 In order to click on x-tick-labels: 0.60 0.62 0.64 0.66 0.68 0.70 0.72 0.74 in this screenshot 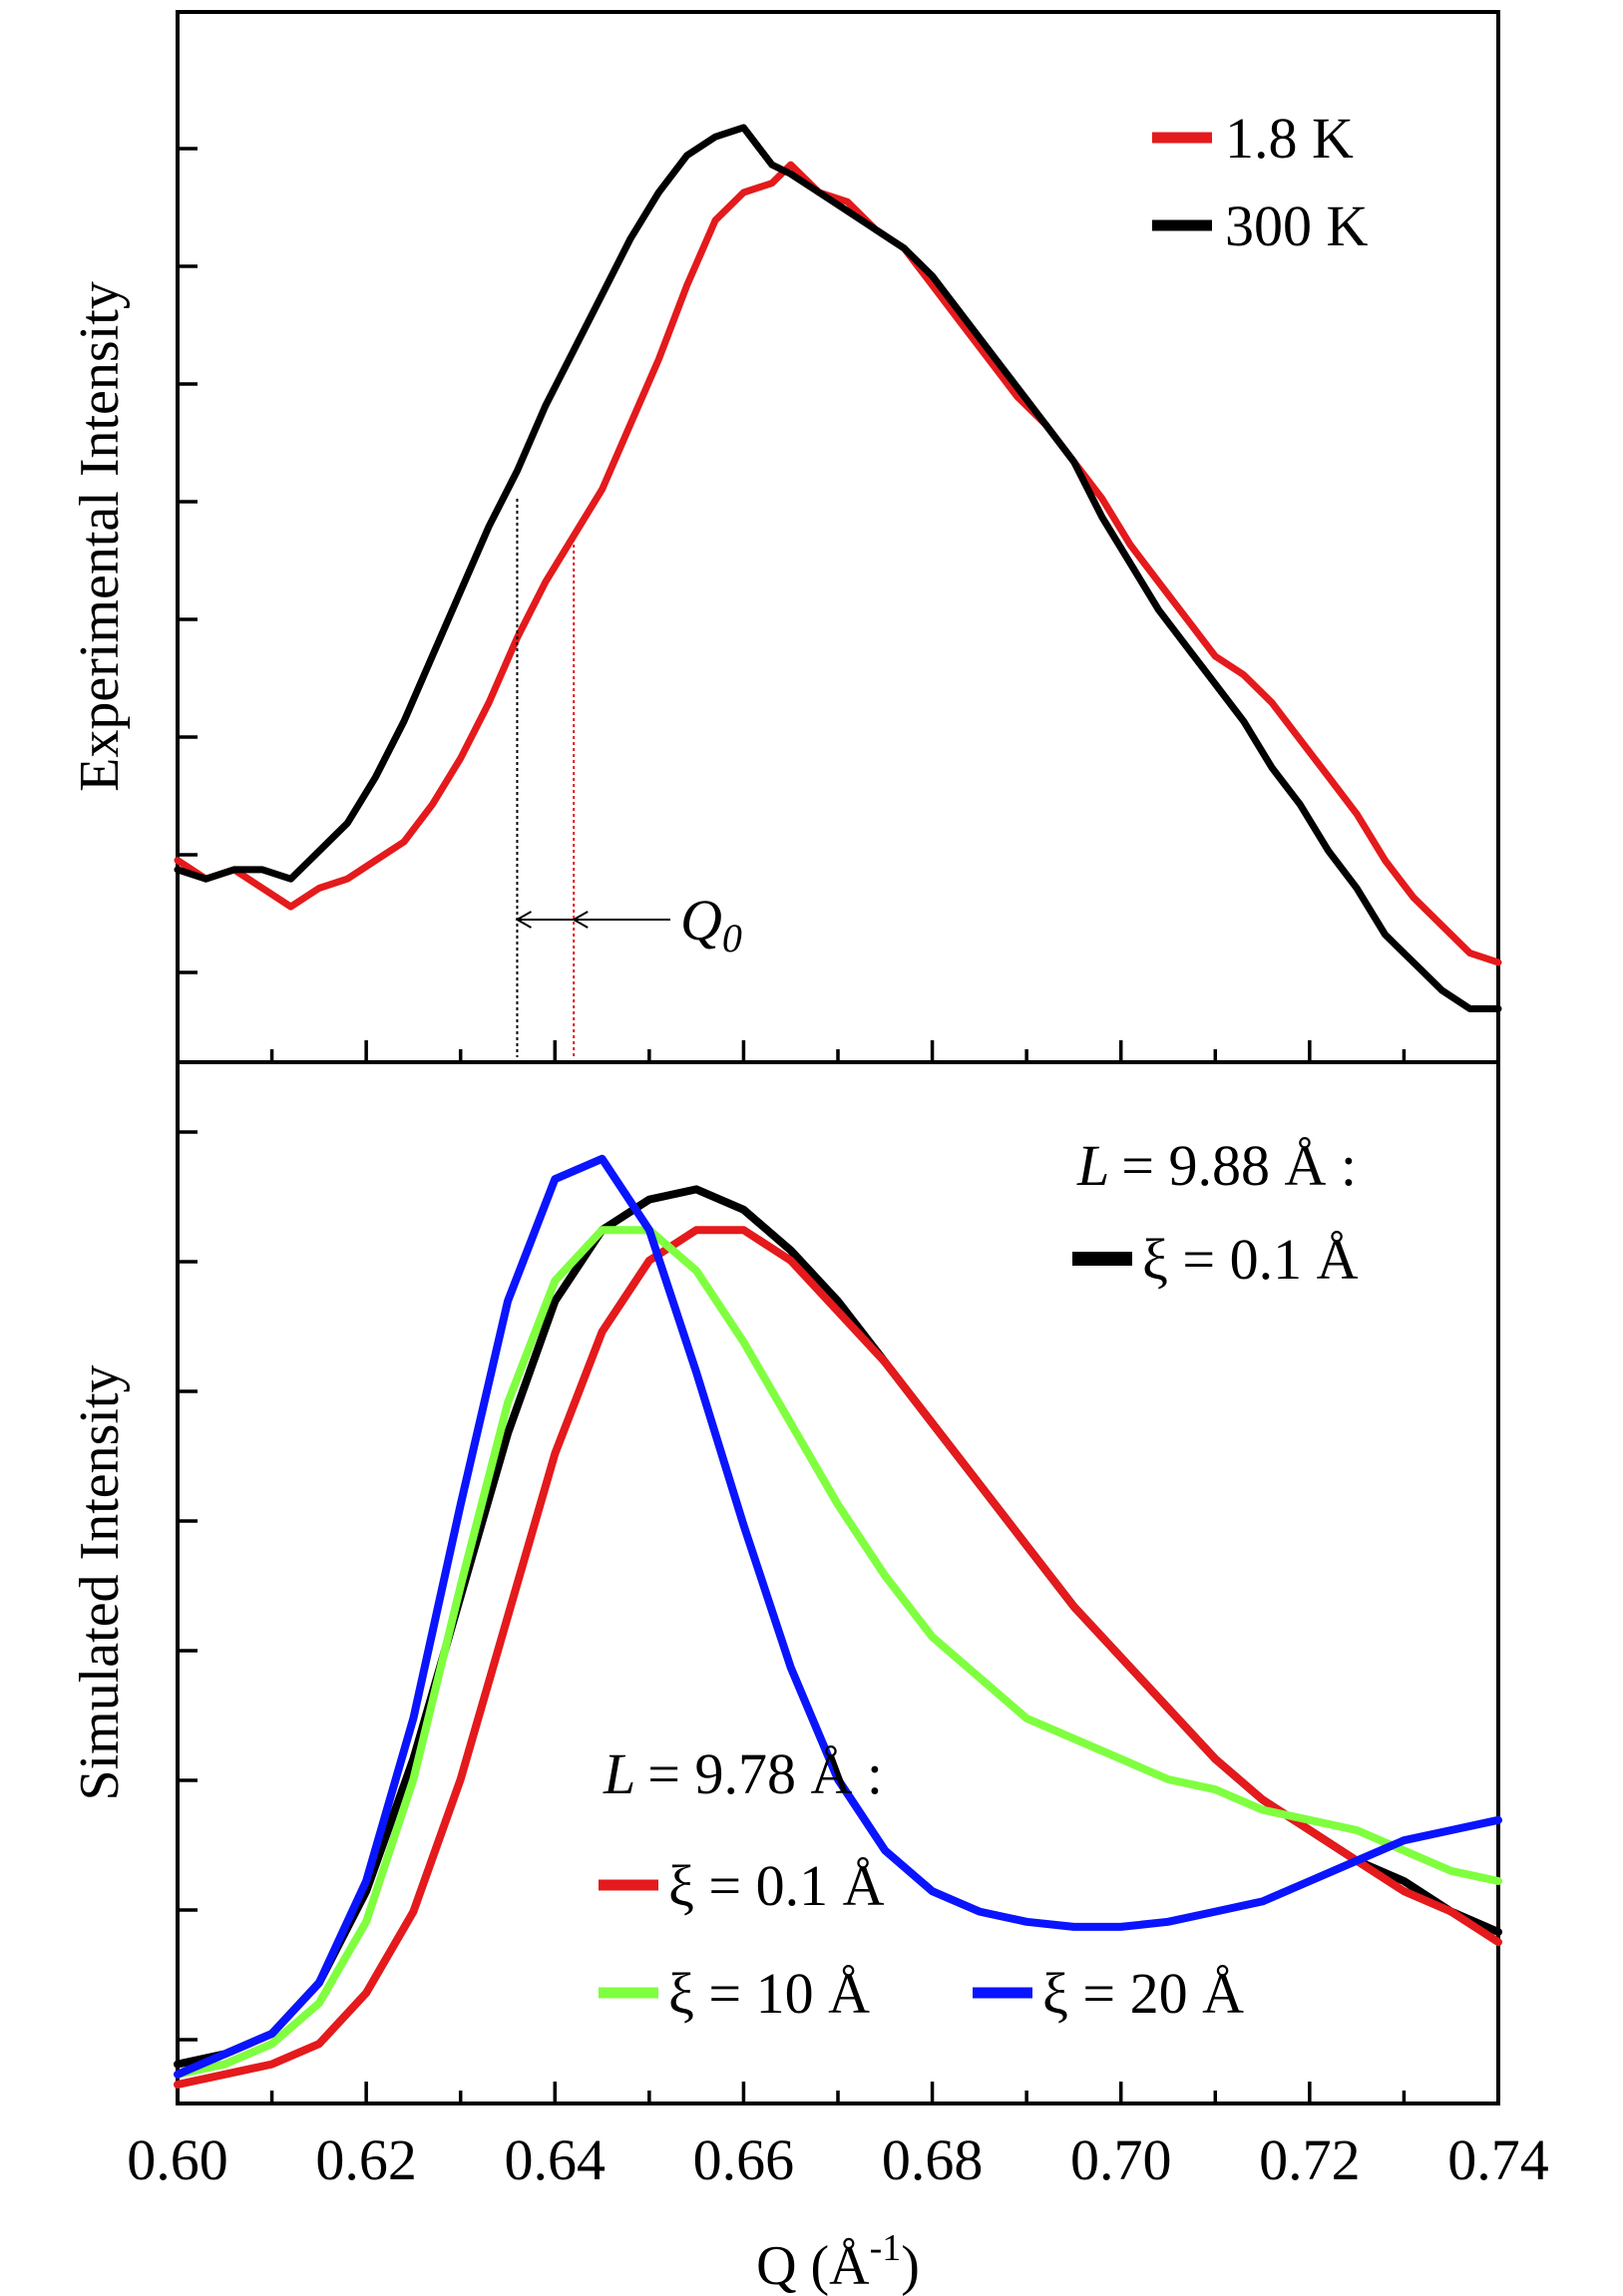, I will do `click(838, 2160)`.